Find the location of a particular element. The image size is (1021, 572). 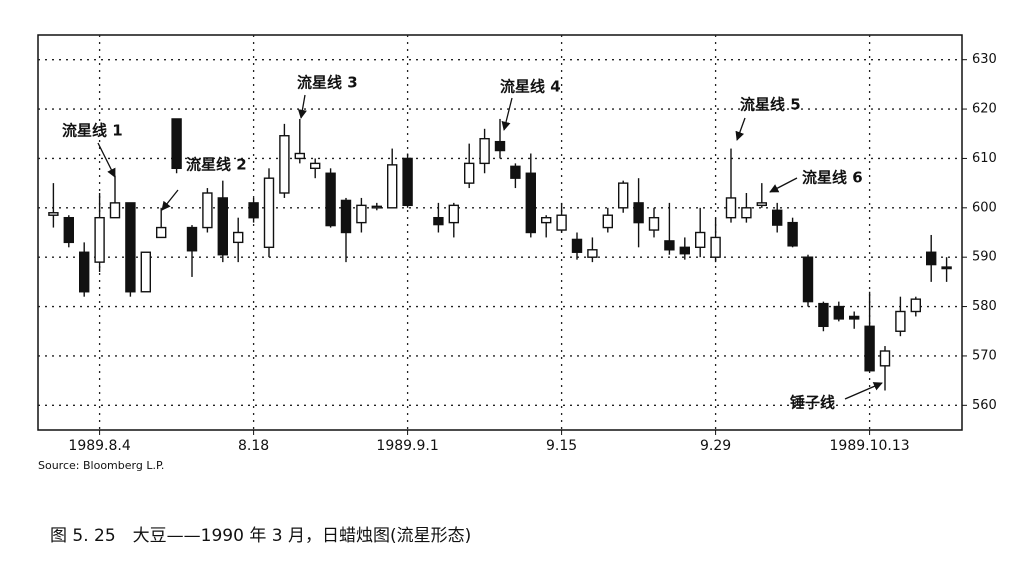

y-tick-label: 570 is located at coordinates (984, 355).